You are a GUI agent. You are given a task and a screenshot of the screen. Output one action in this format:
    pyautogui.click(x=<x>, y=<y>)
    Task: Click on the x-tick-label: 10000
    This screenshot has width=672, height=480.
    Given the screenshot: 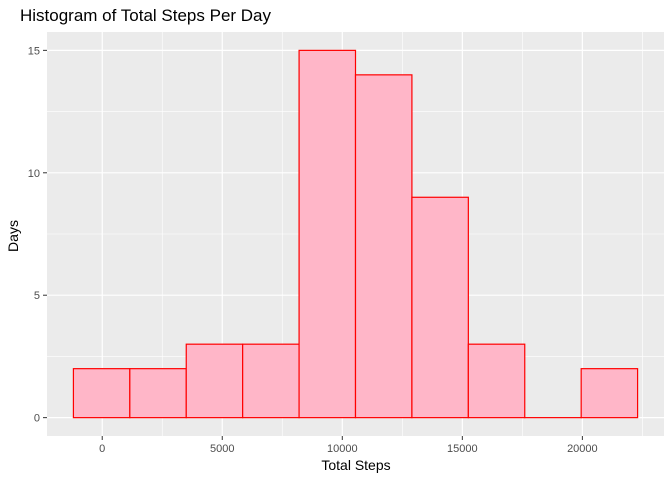 What is the action you would take?
    pyautogui.click(x=342, y=449)
    